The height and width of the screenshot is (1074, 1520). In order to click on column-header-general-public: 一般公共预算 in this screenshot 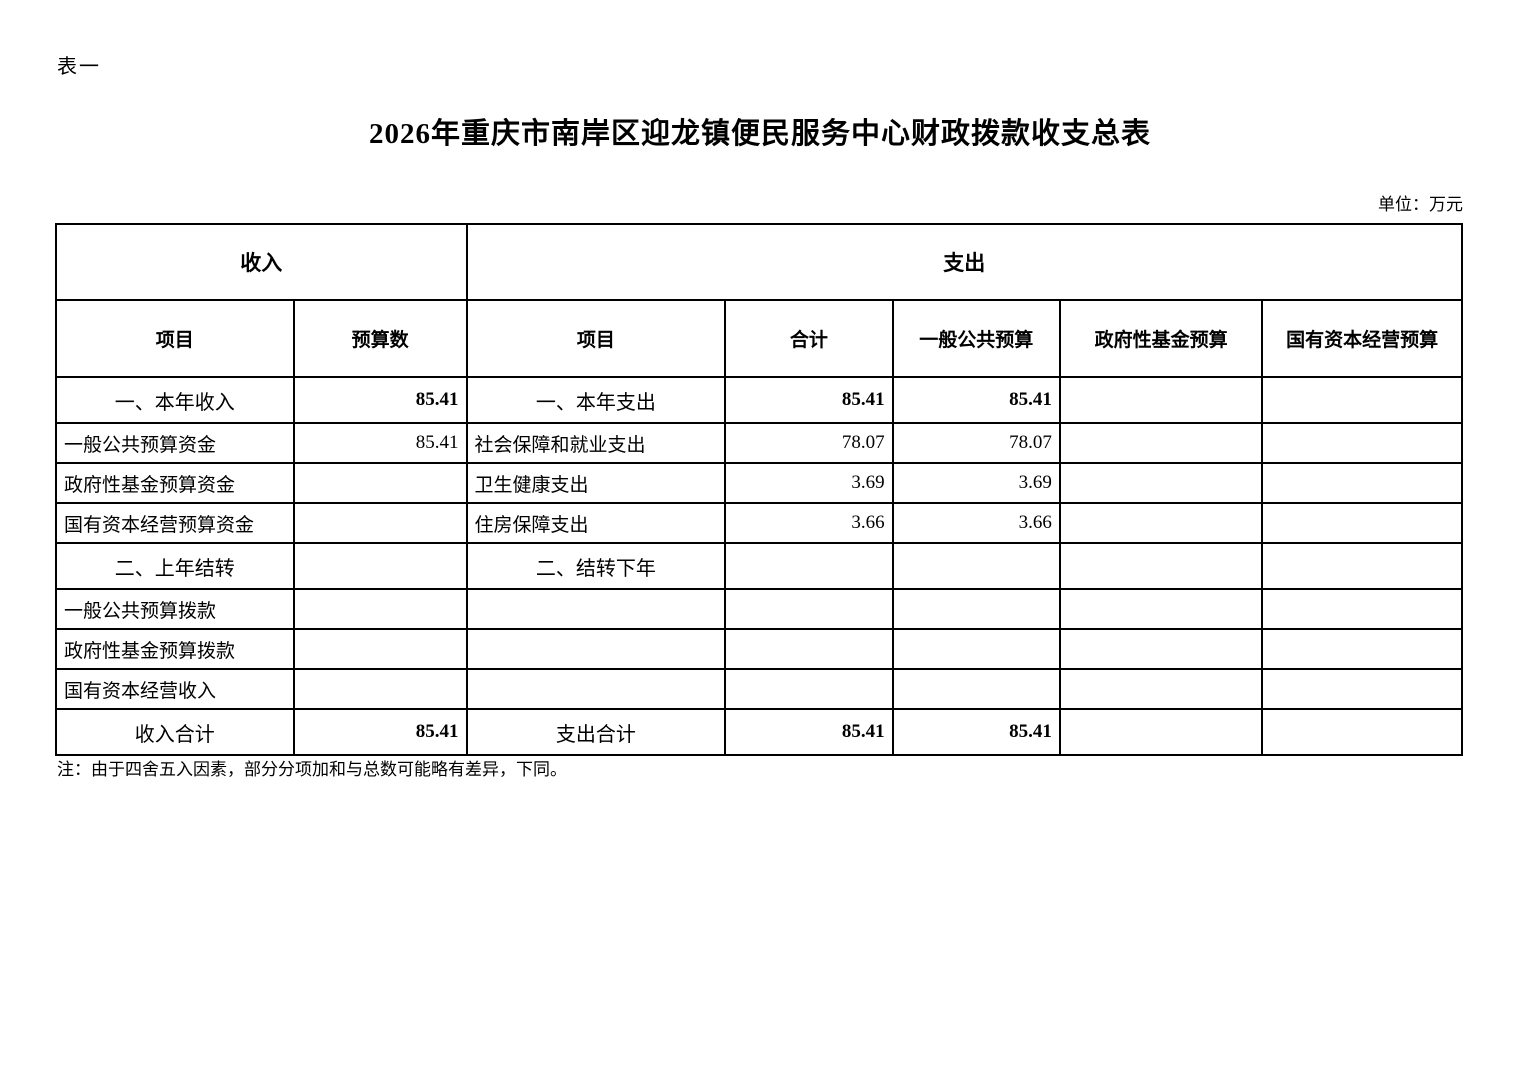, I will do `click(976, 338)`.